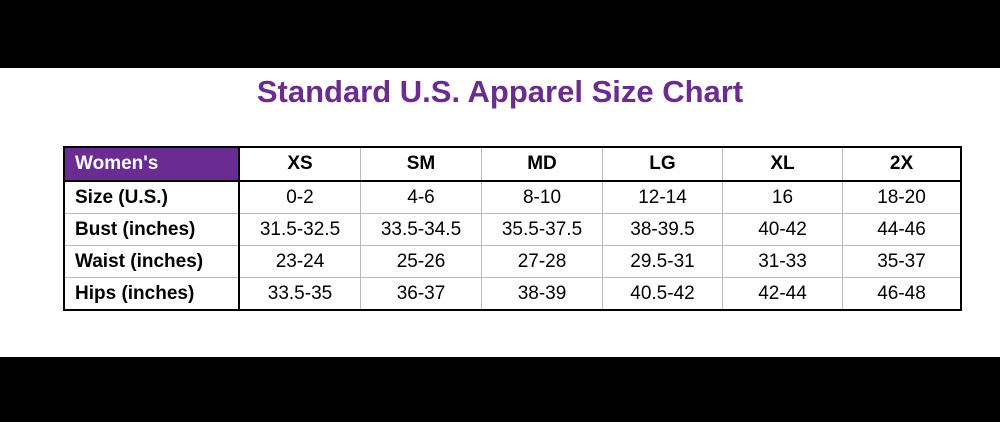  I want to click on cell: 23-24, so click(299, 261).